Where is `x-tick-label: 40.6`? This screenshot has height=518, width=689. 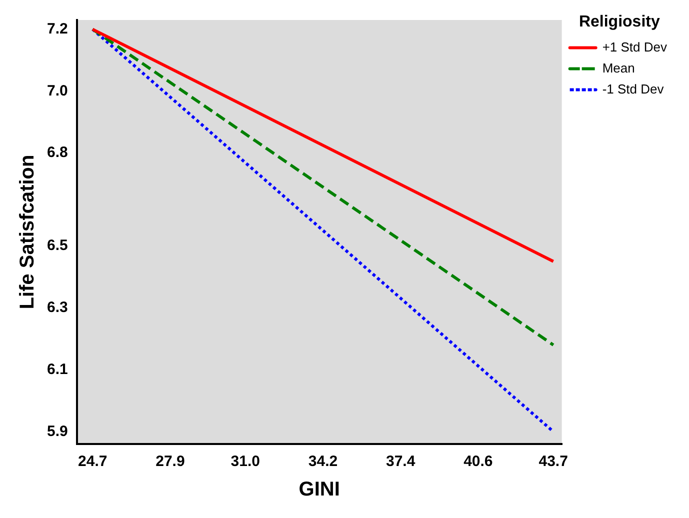
x-tick-label: 40.6 is located at coordinates (478, 461).